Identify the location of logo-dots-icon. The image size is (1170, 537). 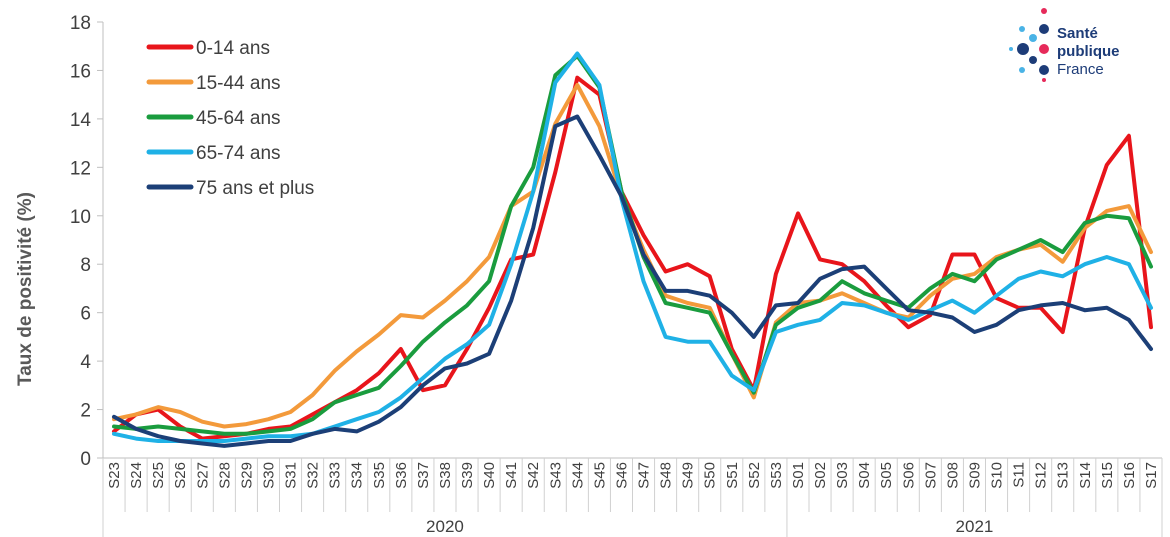
(1029, 45).